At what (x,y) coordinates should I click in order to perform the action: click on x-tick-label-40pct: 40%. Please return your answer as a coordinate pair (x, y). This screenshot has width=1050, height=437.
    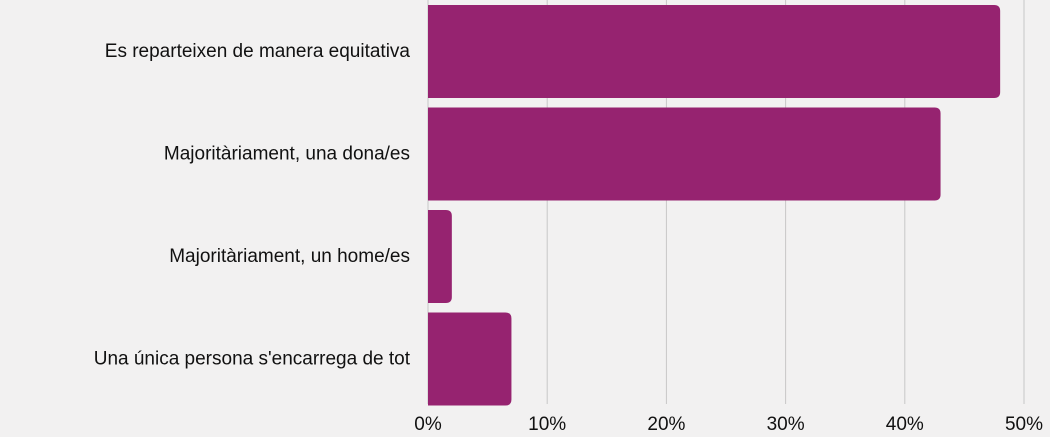
    Looking at the image, I should click on (905, 424).